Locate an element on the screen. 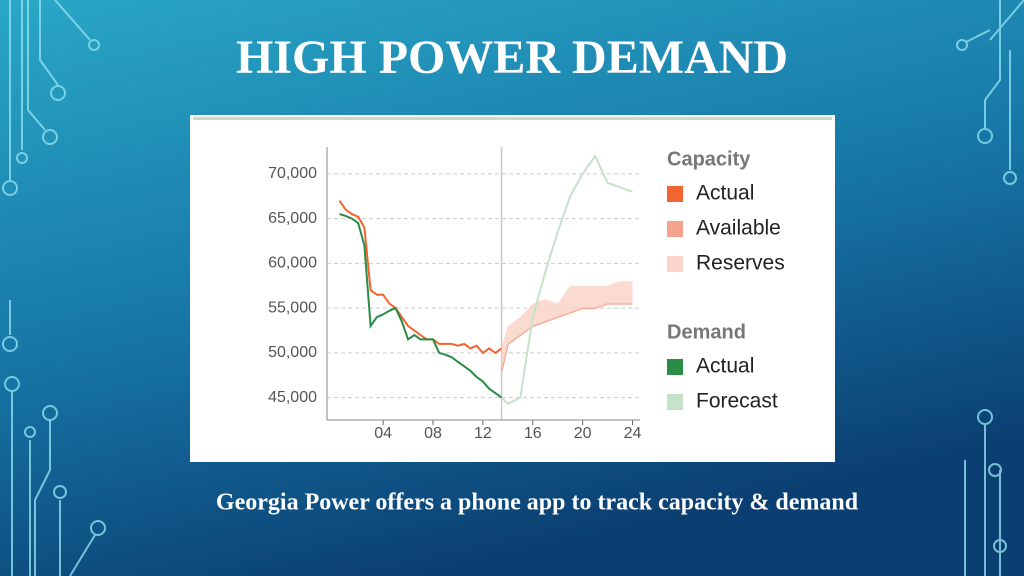 Image resolution: width=1024 pixels, height=576 pixels. legend-group-title: Demand is located at coordinates (706, 332).